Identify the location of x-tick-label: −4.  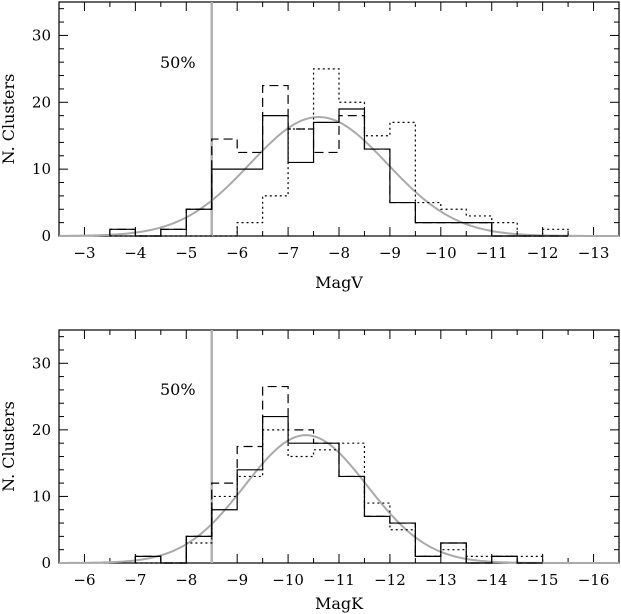
(135, 253).